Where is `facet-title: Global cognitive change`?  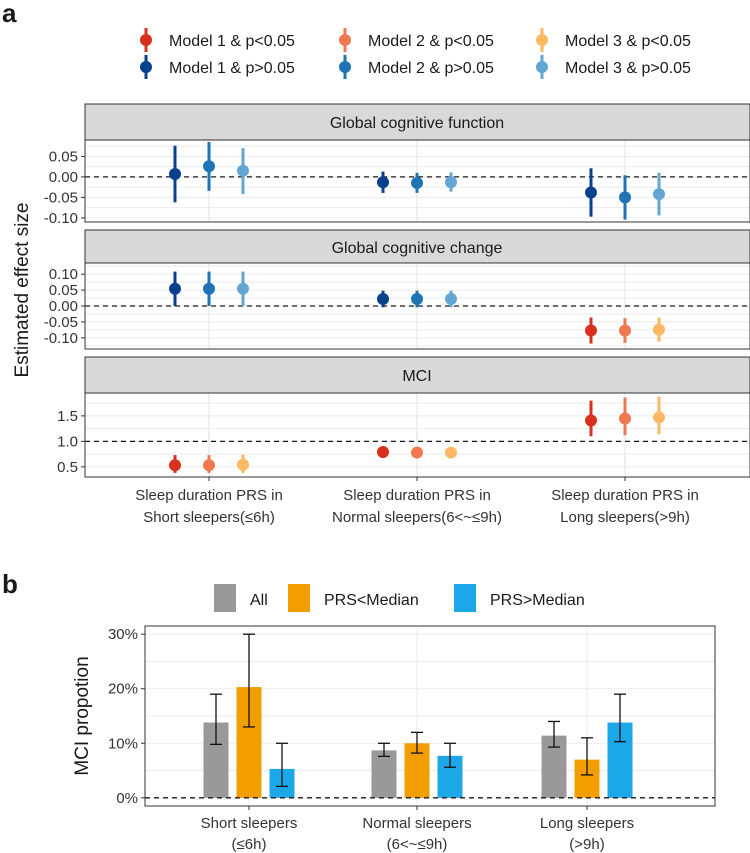 facet-title: Global cognitive change is located at coordinates (417, 248).